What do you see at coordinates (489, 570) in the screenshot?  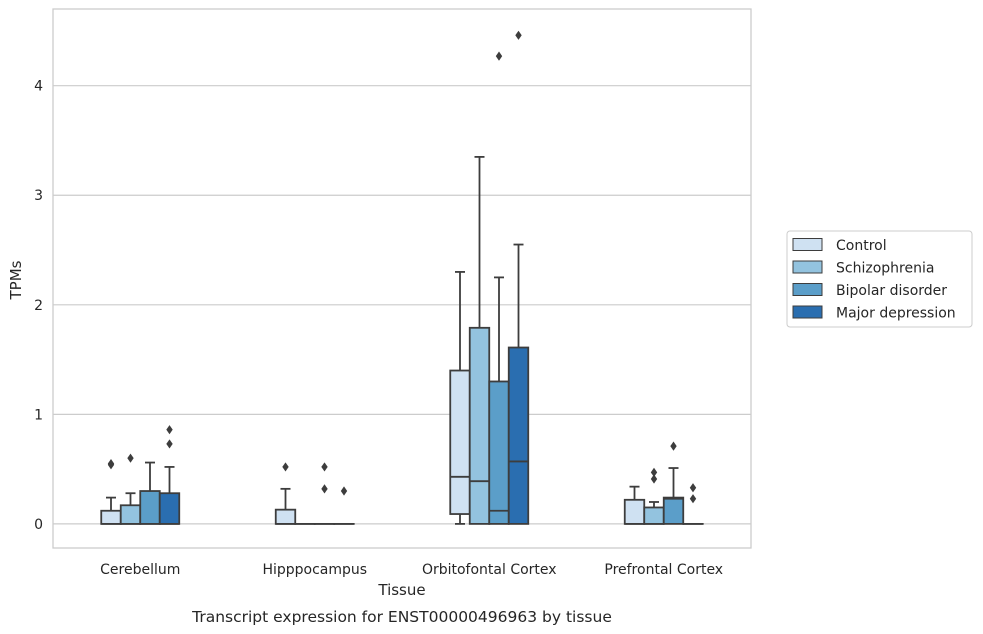 I see `x-tick-label: Orbitofontal Cortex` at bounding box center [489, 570].